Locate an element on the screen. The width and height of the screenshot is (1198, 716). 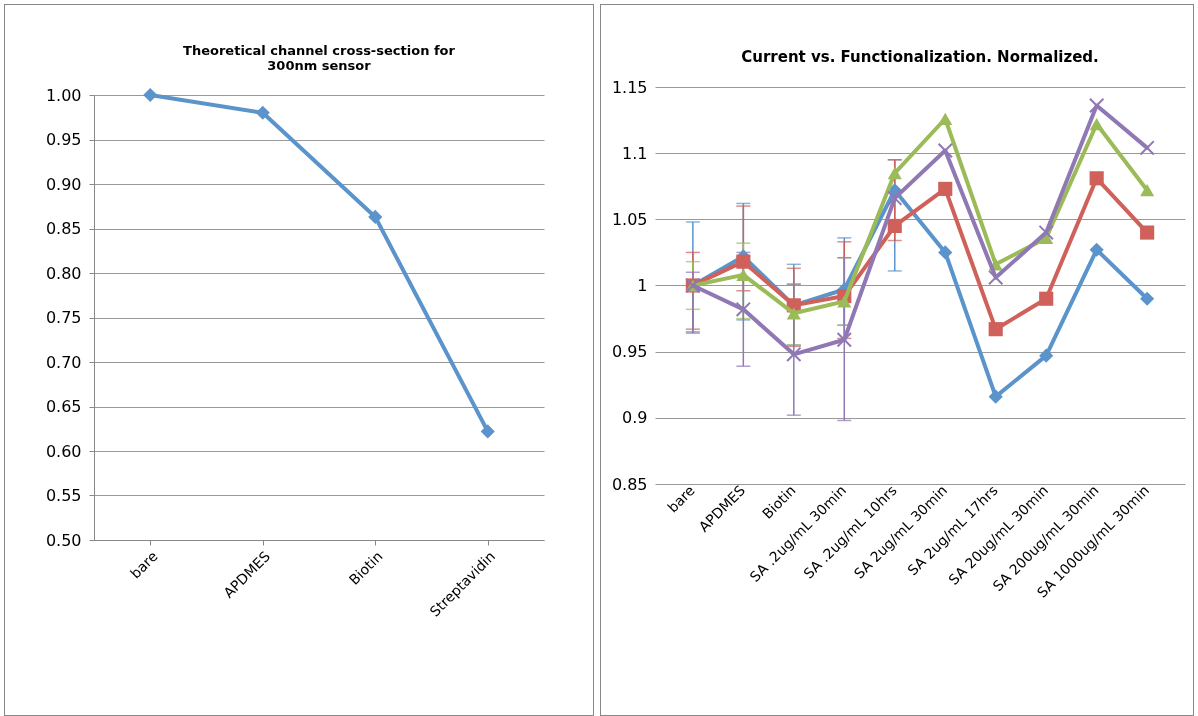
y-tick-label: 0.50 is located at coordinates (63, 540).